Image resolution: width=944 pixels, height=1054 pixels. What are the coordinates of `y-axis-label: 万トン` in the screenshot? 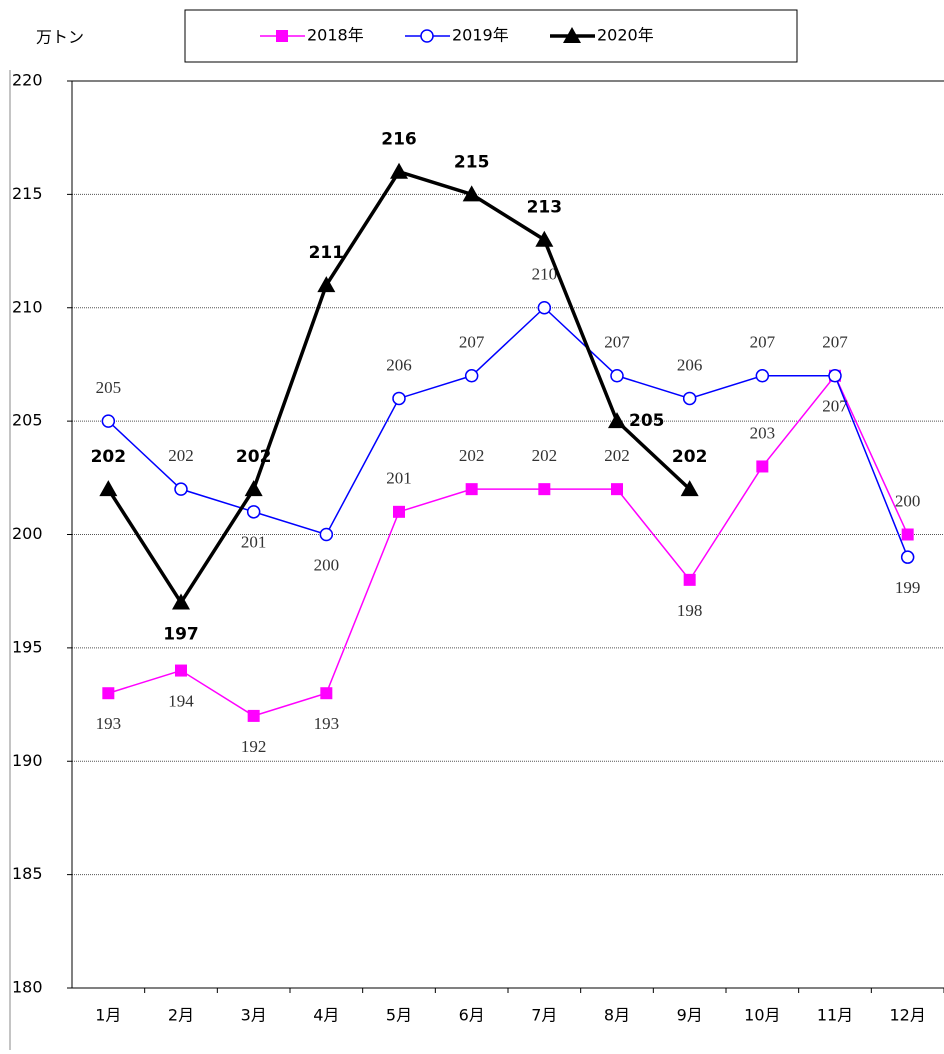 It's located at (60, 37).